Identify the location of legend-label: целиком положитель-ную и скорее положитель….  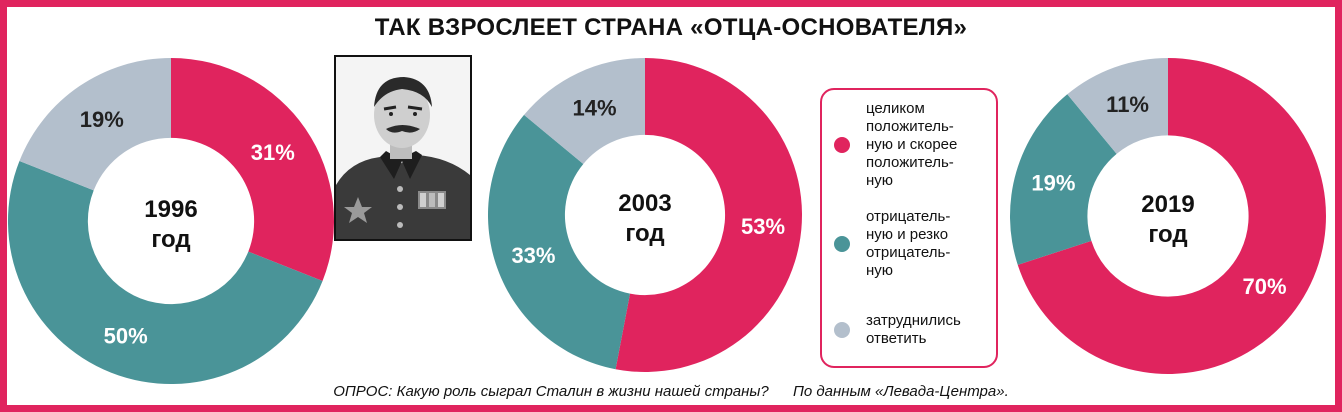
(912, 144).